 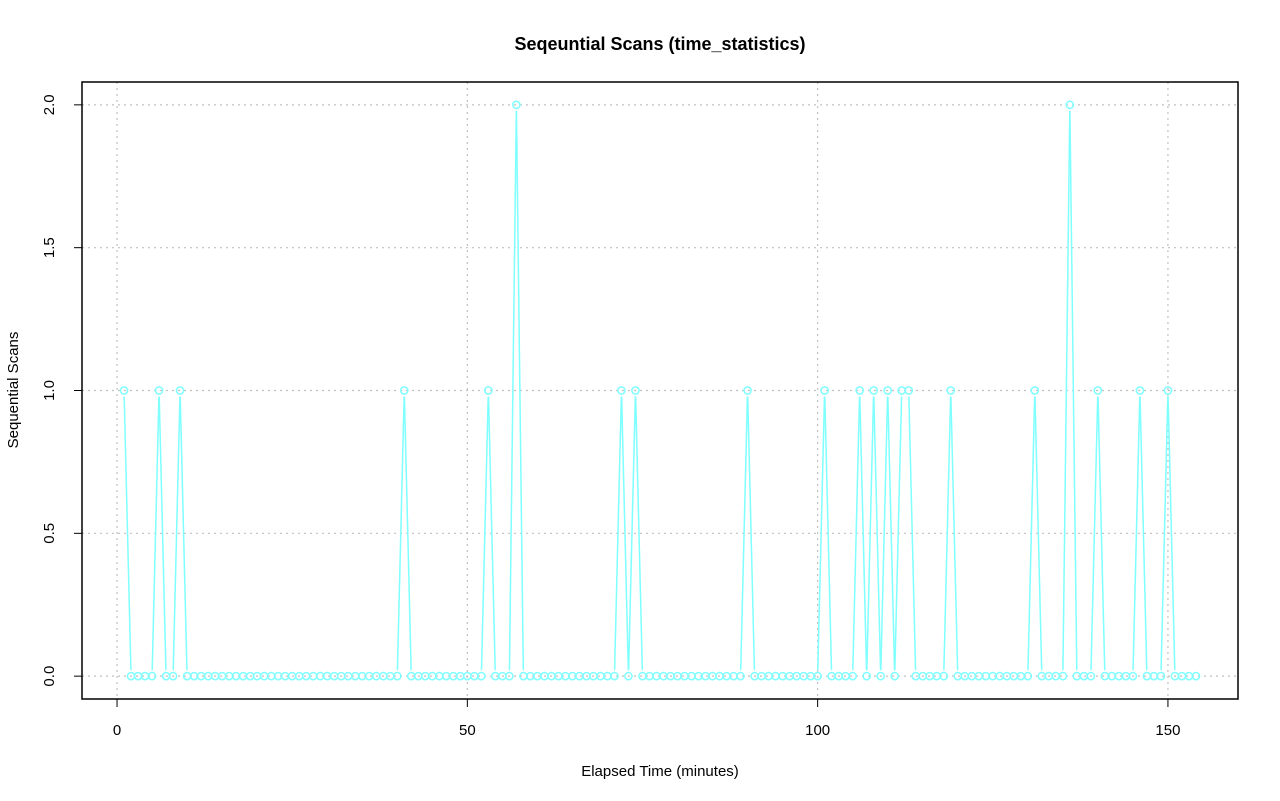 I want to click on y-axis-label: Sequential Scans, so click(x=13, y=390).